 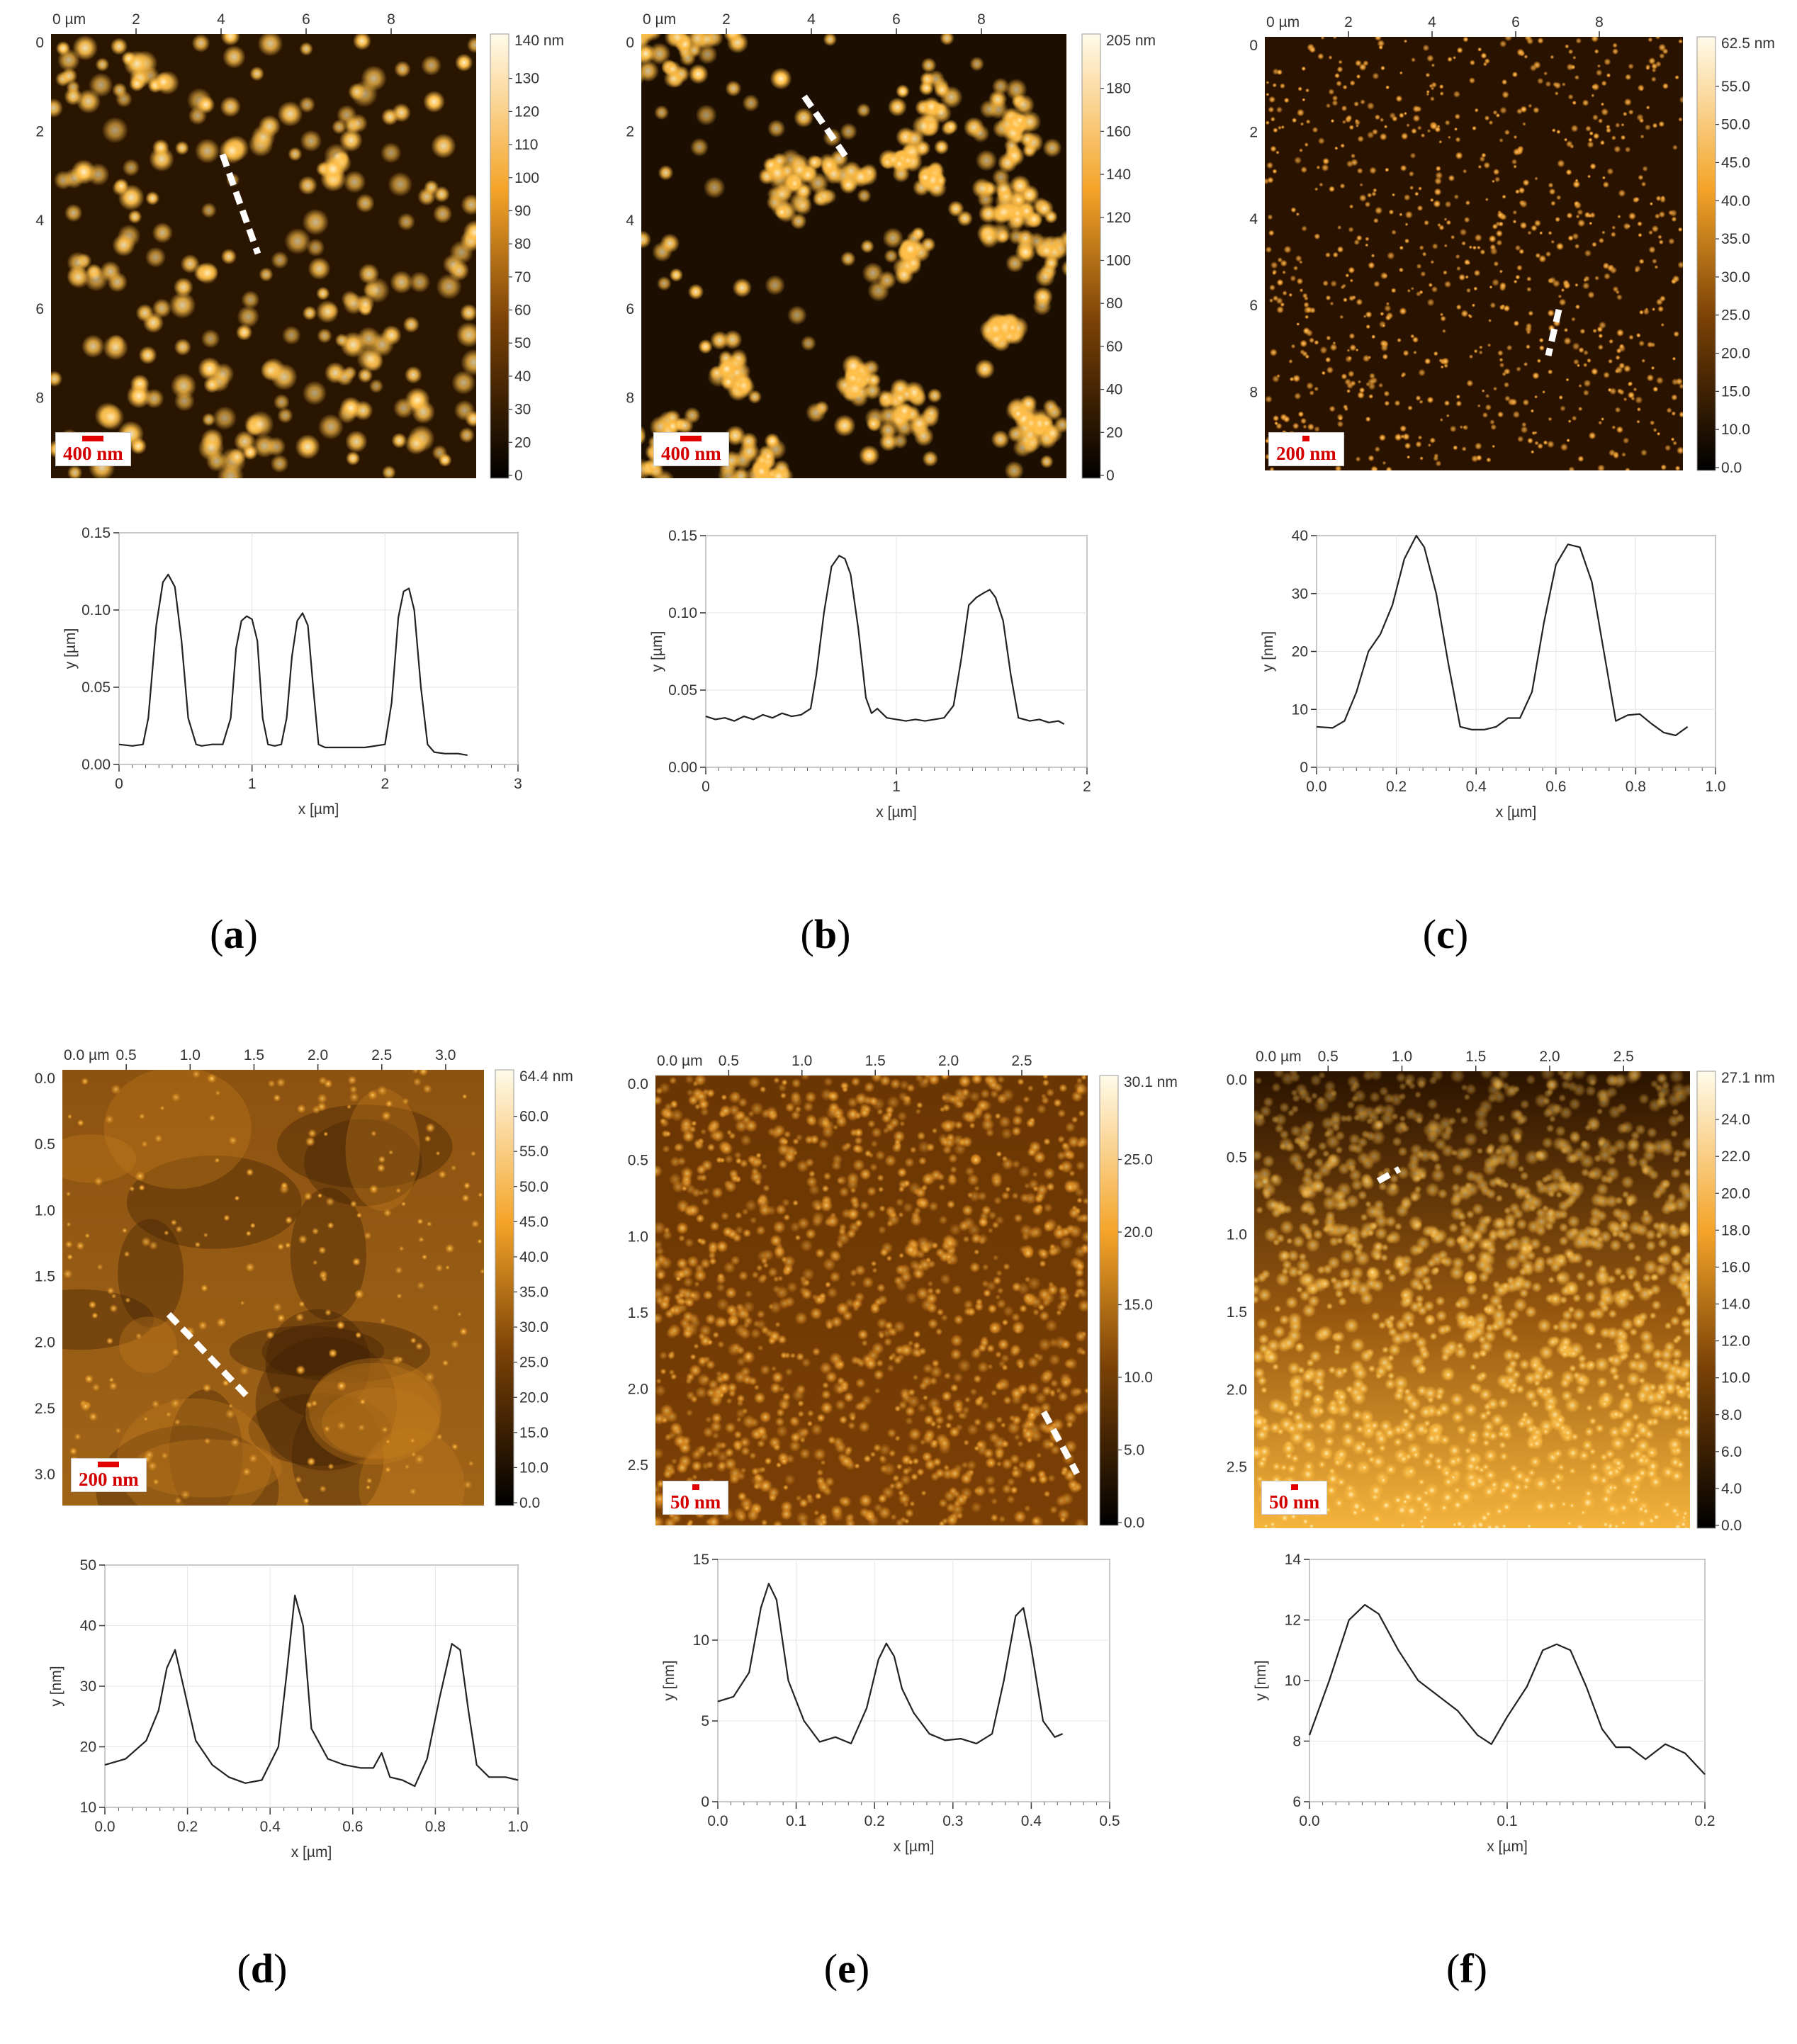 I want to click on plot-y-tick-a: 0.05, so click(x=96, y=687).